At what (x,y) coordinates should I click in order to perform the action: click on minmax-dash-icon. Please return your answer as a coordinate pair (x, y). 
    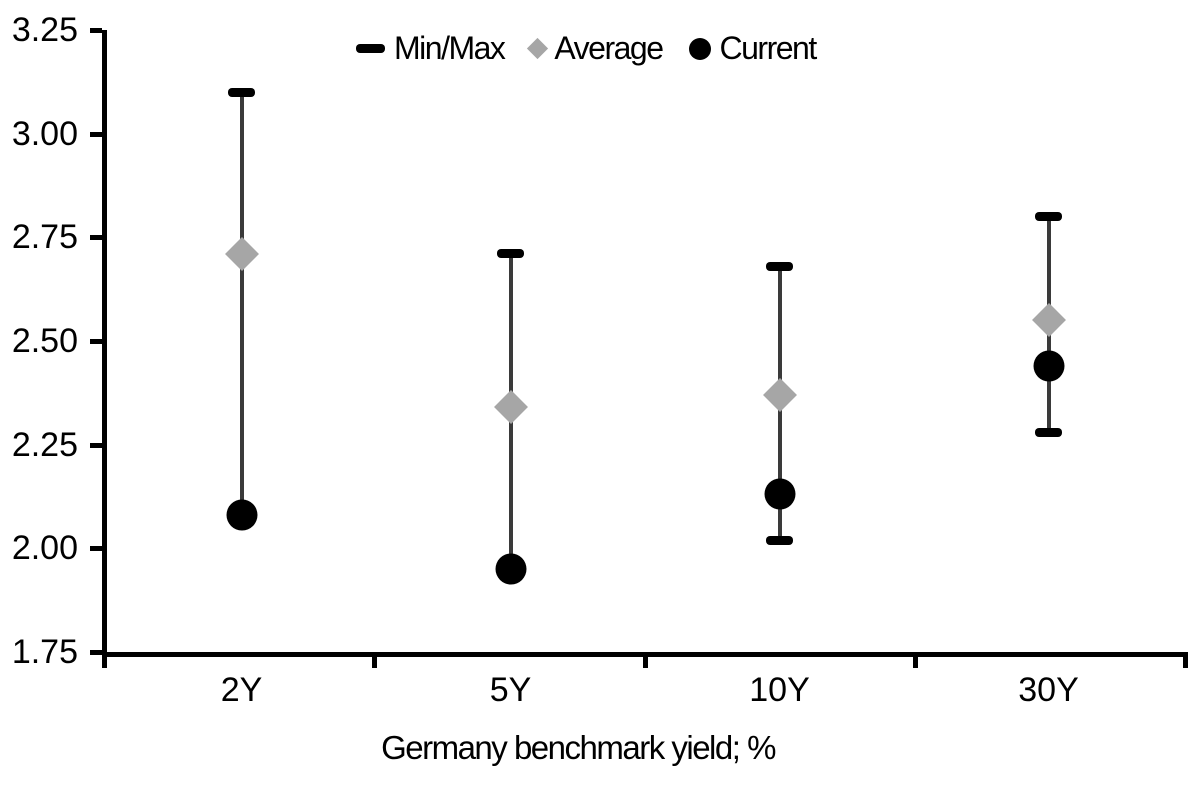
    Looking at the image, I should click on (370, 48).